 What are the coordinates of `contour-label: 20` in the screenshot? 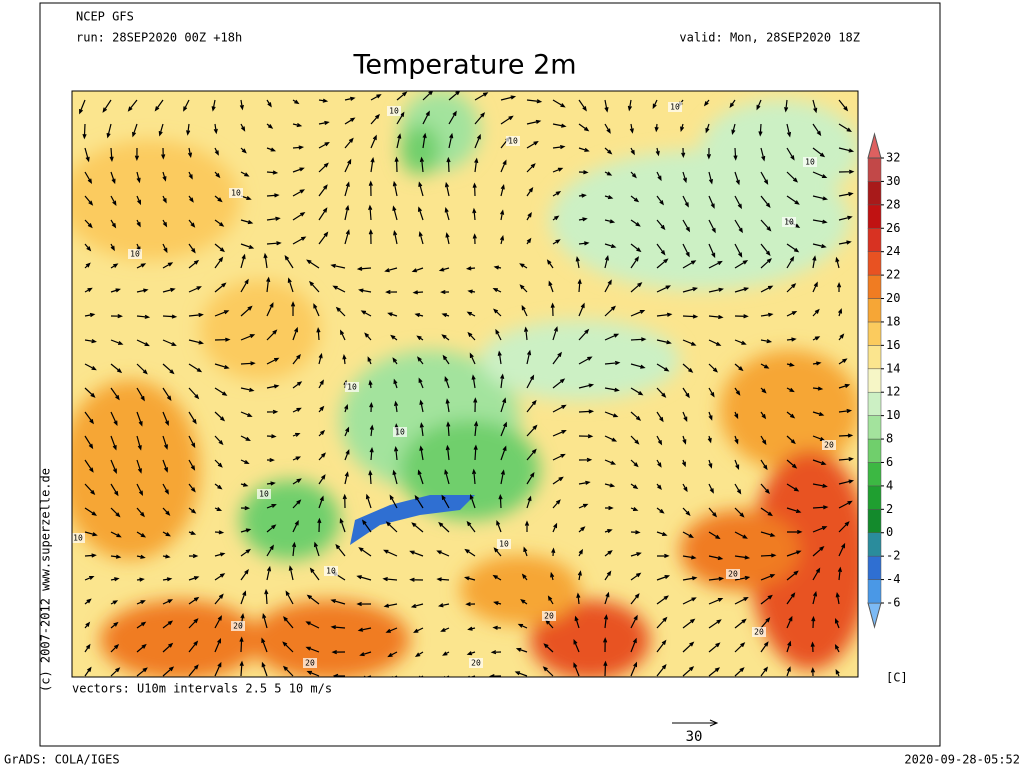 It's located at (549, 616).